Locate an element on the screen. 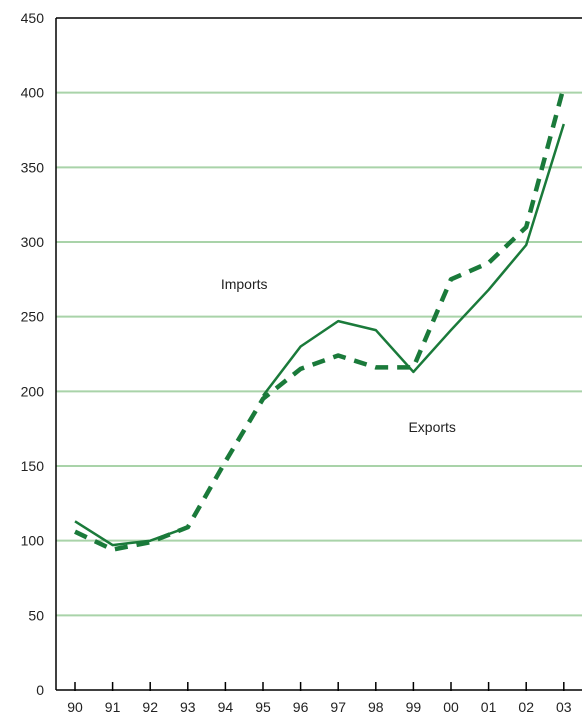 Image resolution: width=582 pixels, height=720 pixels. x-tick-label: 91 is located at coordinates (113, 707).